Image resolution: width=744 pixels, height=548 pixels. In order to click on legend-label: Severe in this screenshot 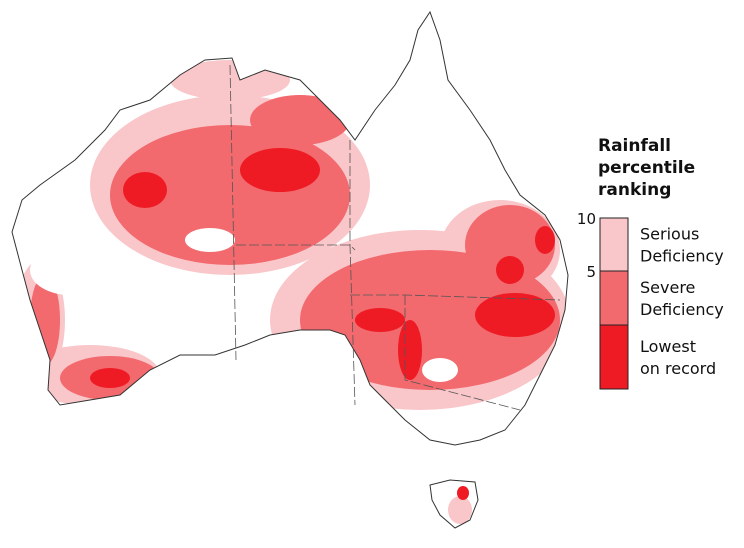, I will do `click(667, 287)`.